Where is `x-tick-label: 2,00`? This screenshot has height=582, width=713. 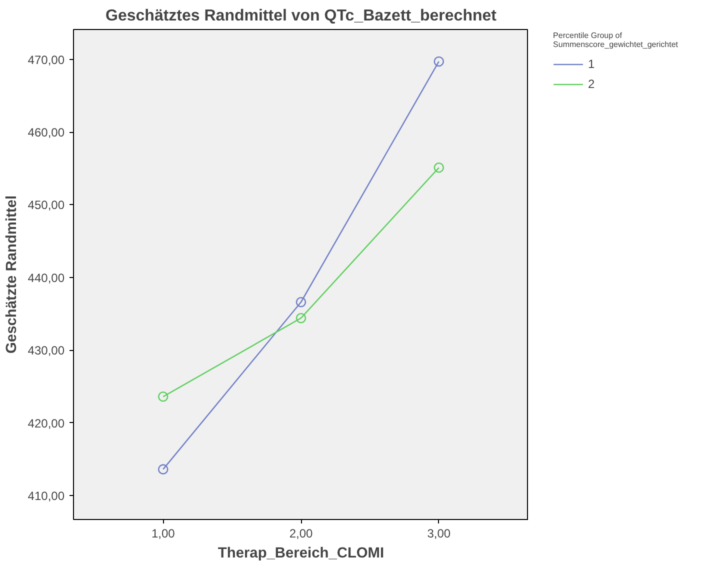 x-tick-label: 2,00 is located at coordinates (301, 533).